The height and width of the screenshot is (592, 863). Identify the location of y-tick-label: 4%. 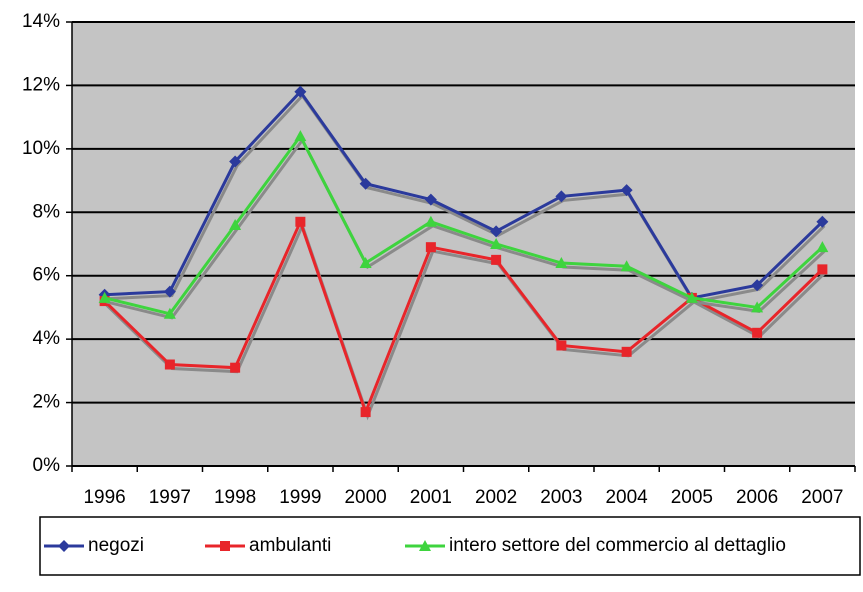
(47, 338).